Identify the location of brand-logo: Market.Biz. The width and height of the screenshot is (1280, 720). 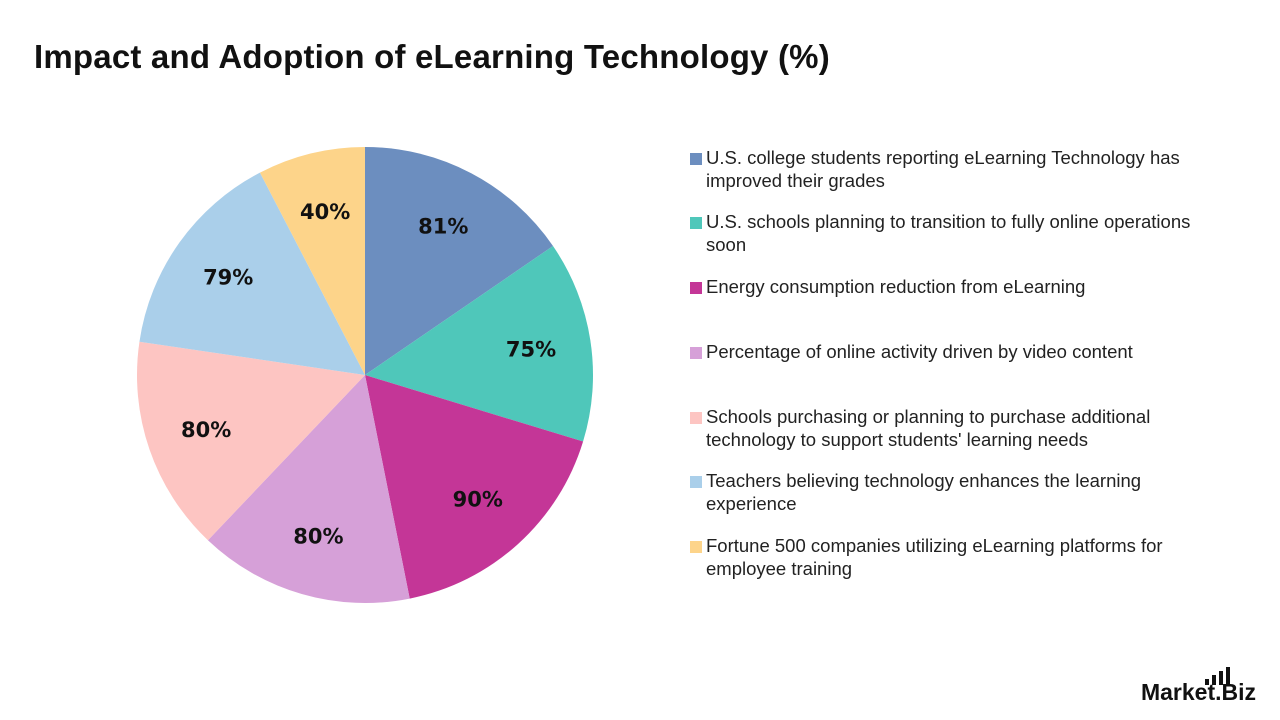
(1198, 686).